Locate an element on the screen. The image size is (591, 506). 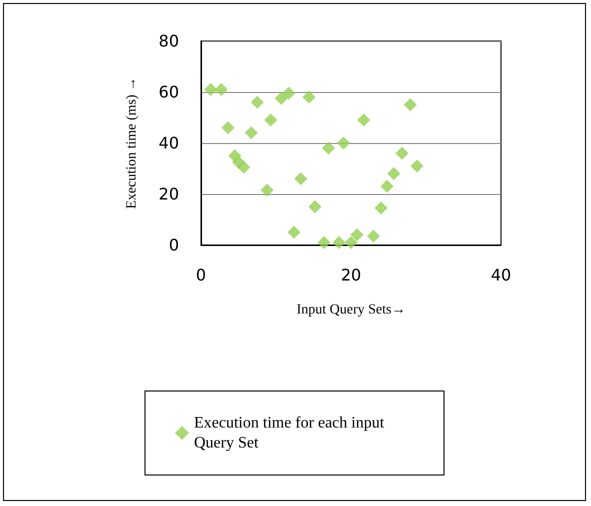
y-axis-title: Execution time (ms) → is located at coordinates (132, 143).